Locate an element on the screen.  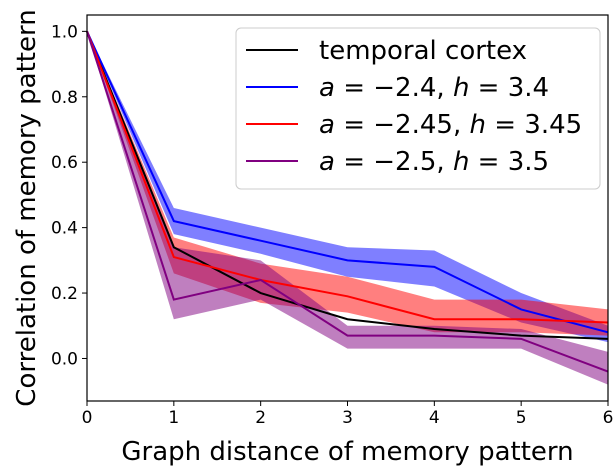
x-tick-label: 2 is located at coordinates (260, 418).